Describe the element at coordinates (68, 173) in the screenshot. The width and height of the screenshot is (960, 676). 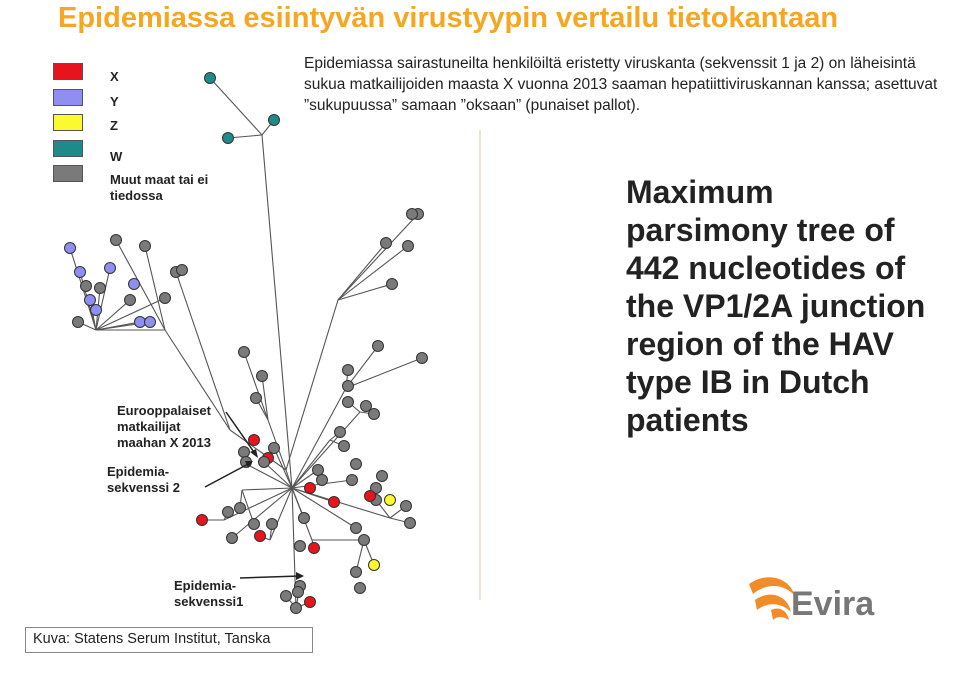
I see `legend-swatch-other` at that location.